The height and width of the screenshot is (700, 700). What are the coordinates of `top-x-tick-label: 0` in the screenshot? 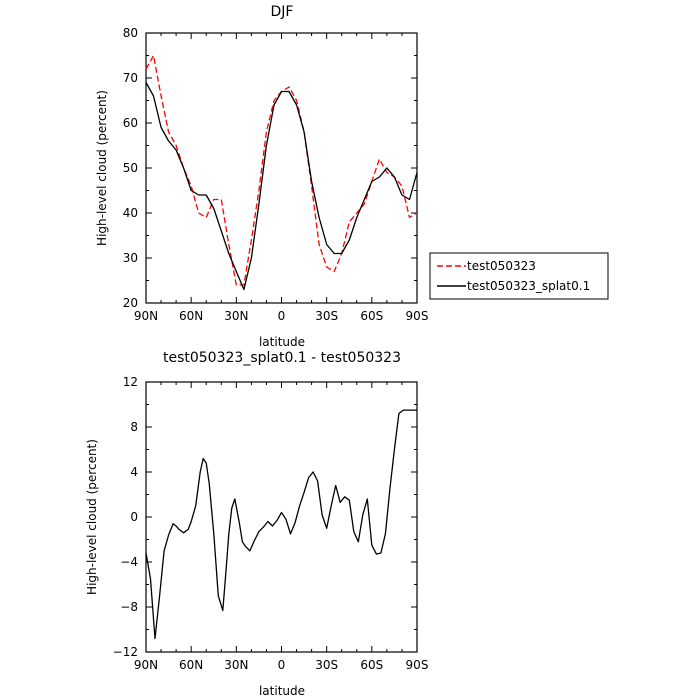 It's located at (282, 316).